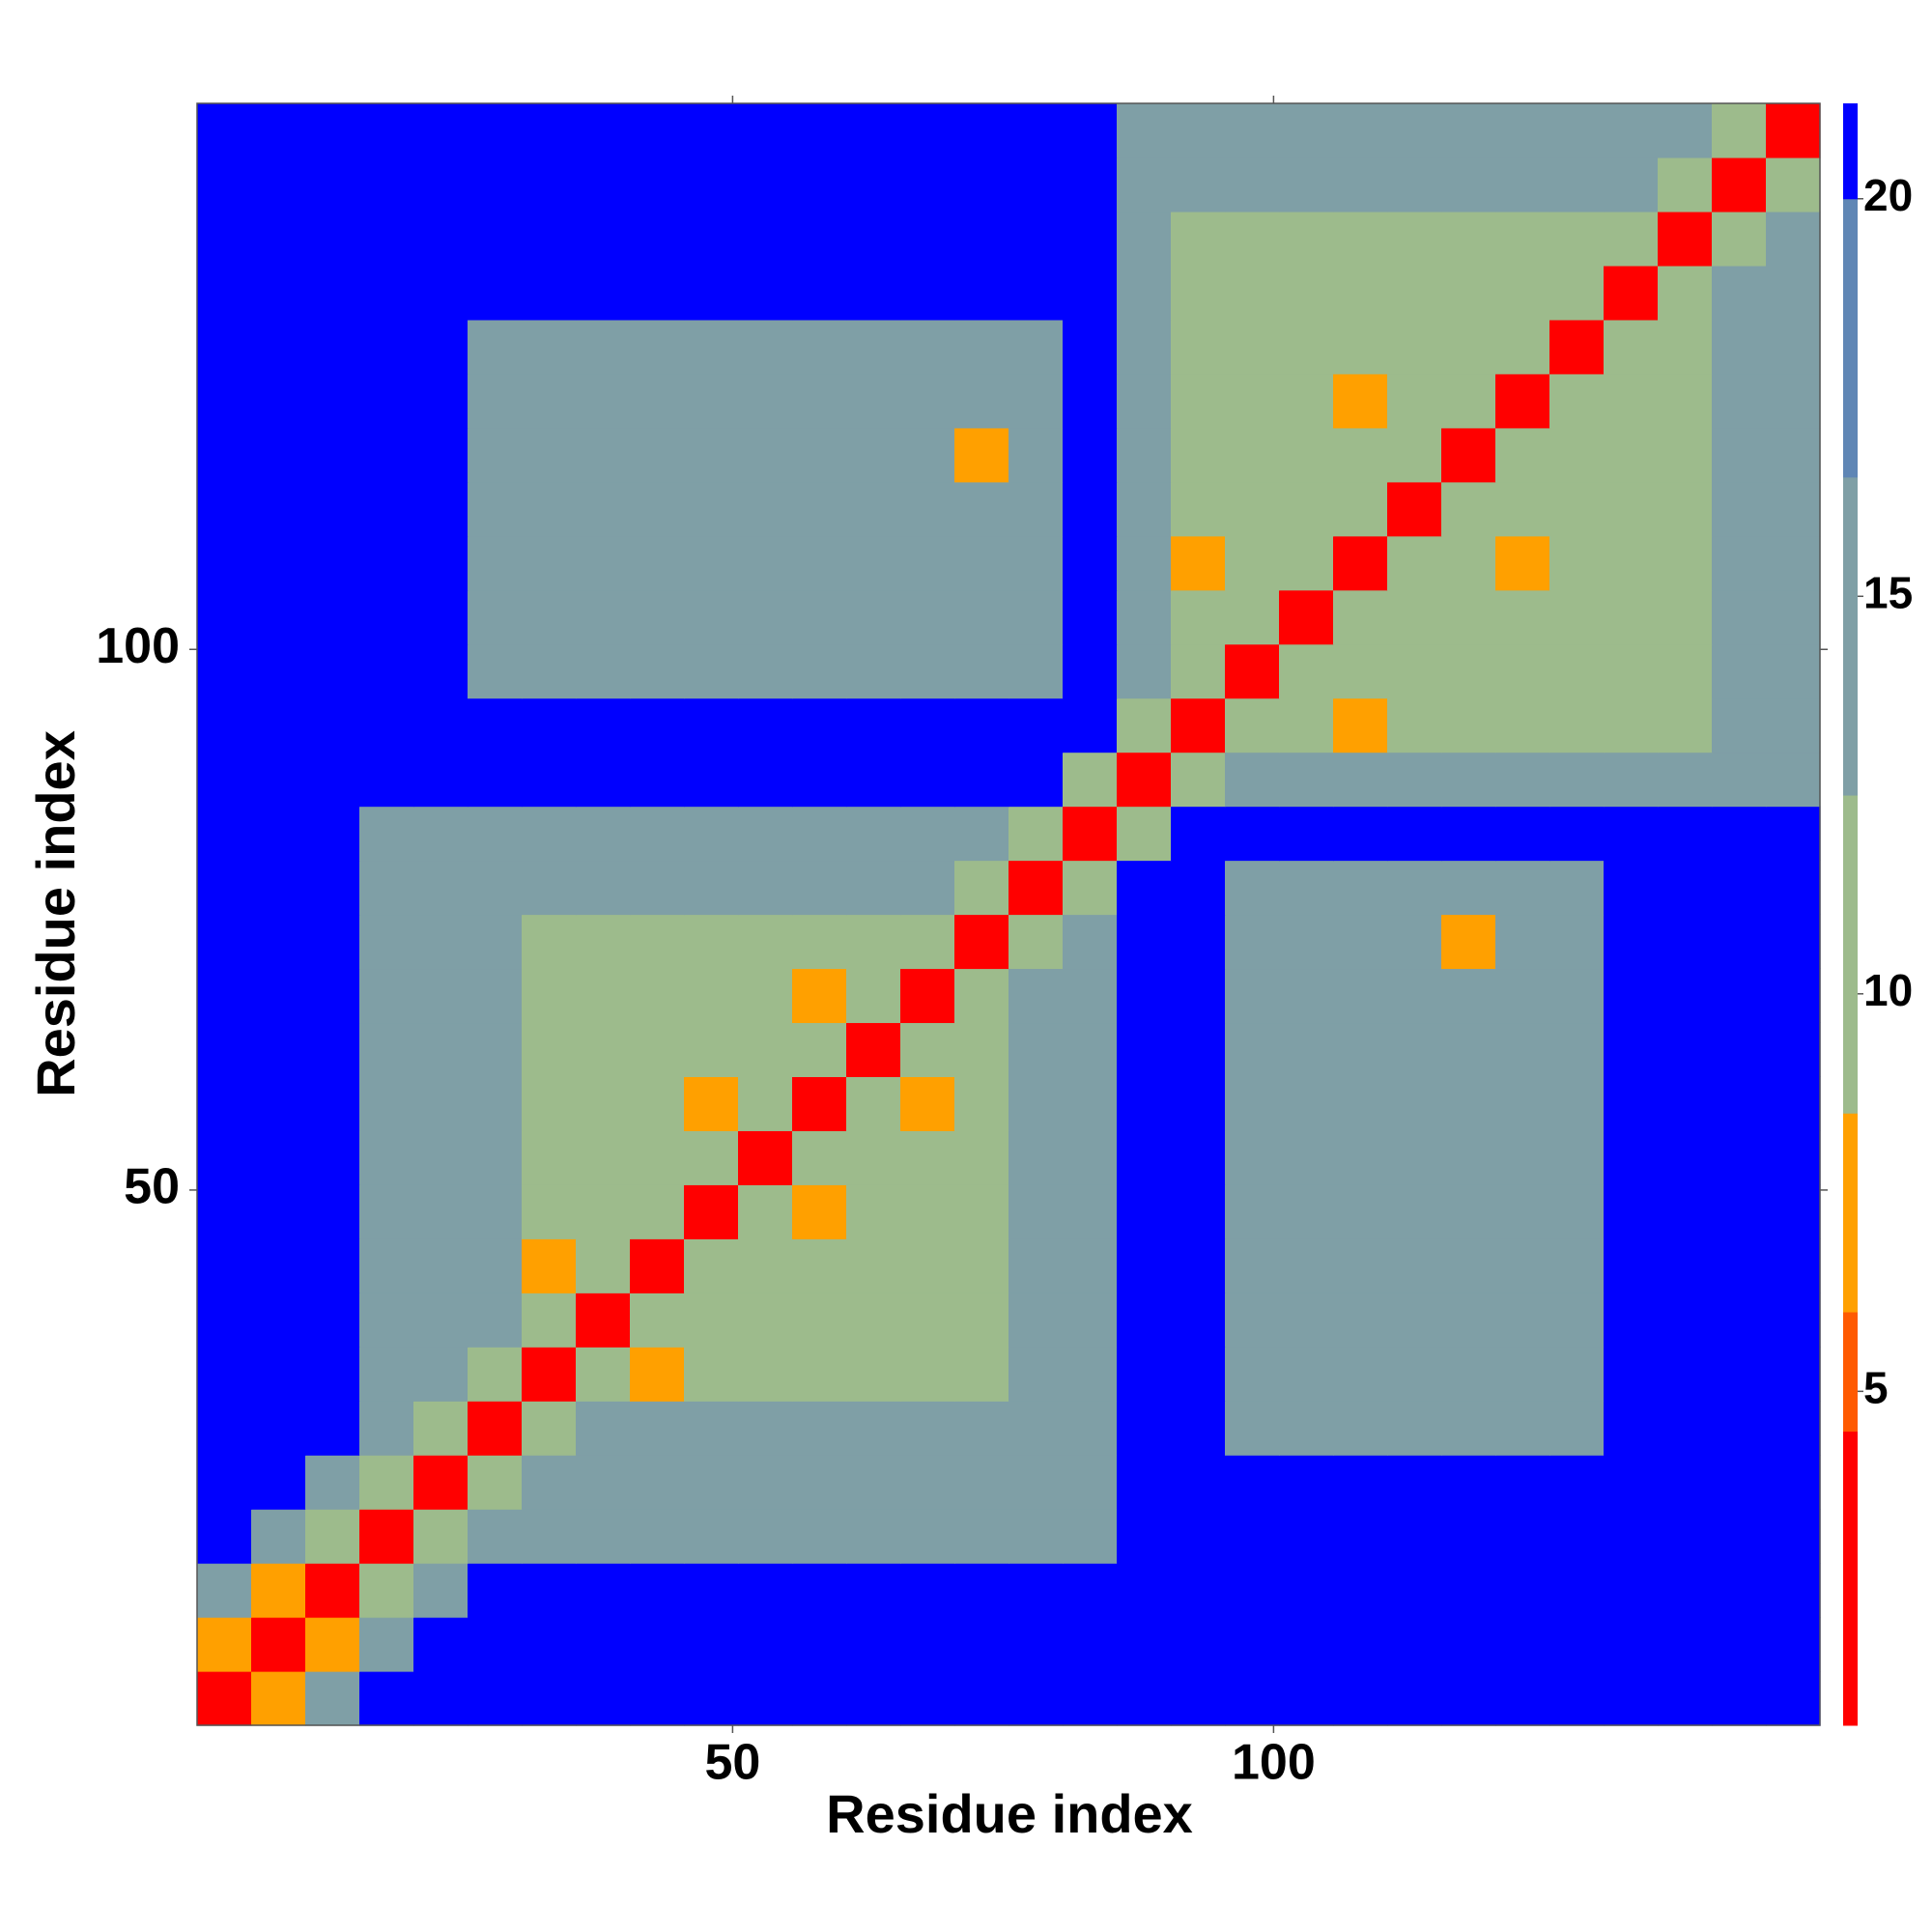 This screenshot has height=1932, width=1932. What do you see at coordinates (1850, 954) in the screenshot?
I see `colorbar-band` at bounding box center [1850, 954].